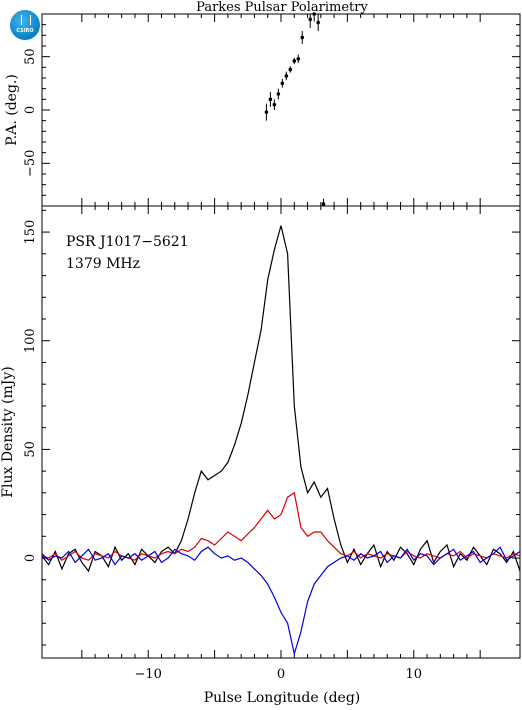 This screenshot has height=710, width=522. What do you see at coordinates (12, 110) in the screenshot?
I see `pa-axis-label: P.A. (deg.)` at bounding box center [12, 110].